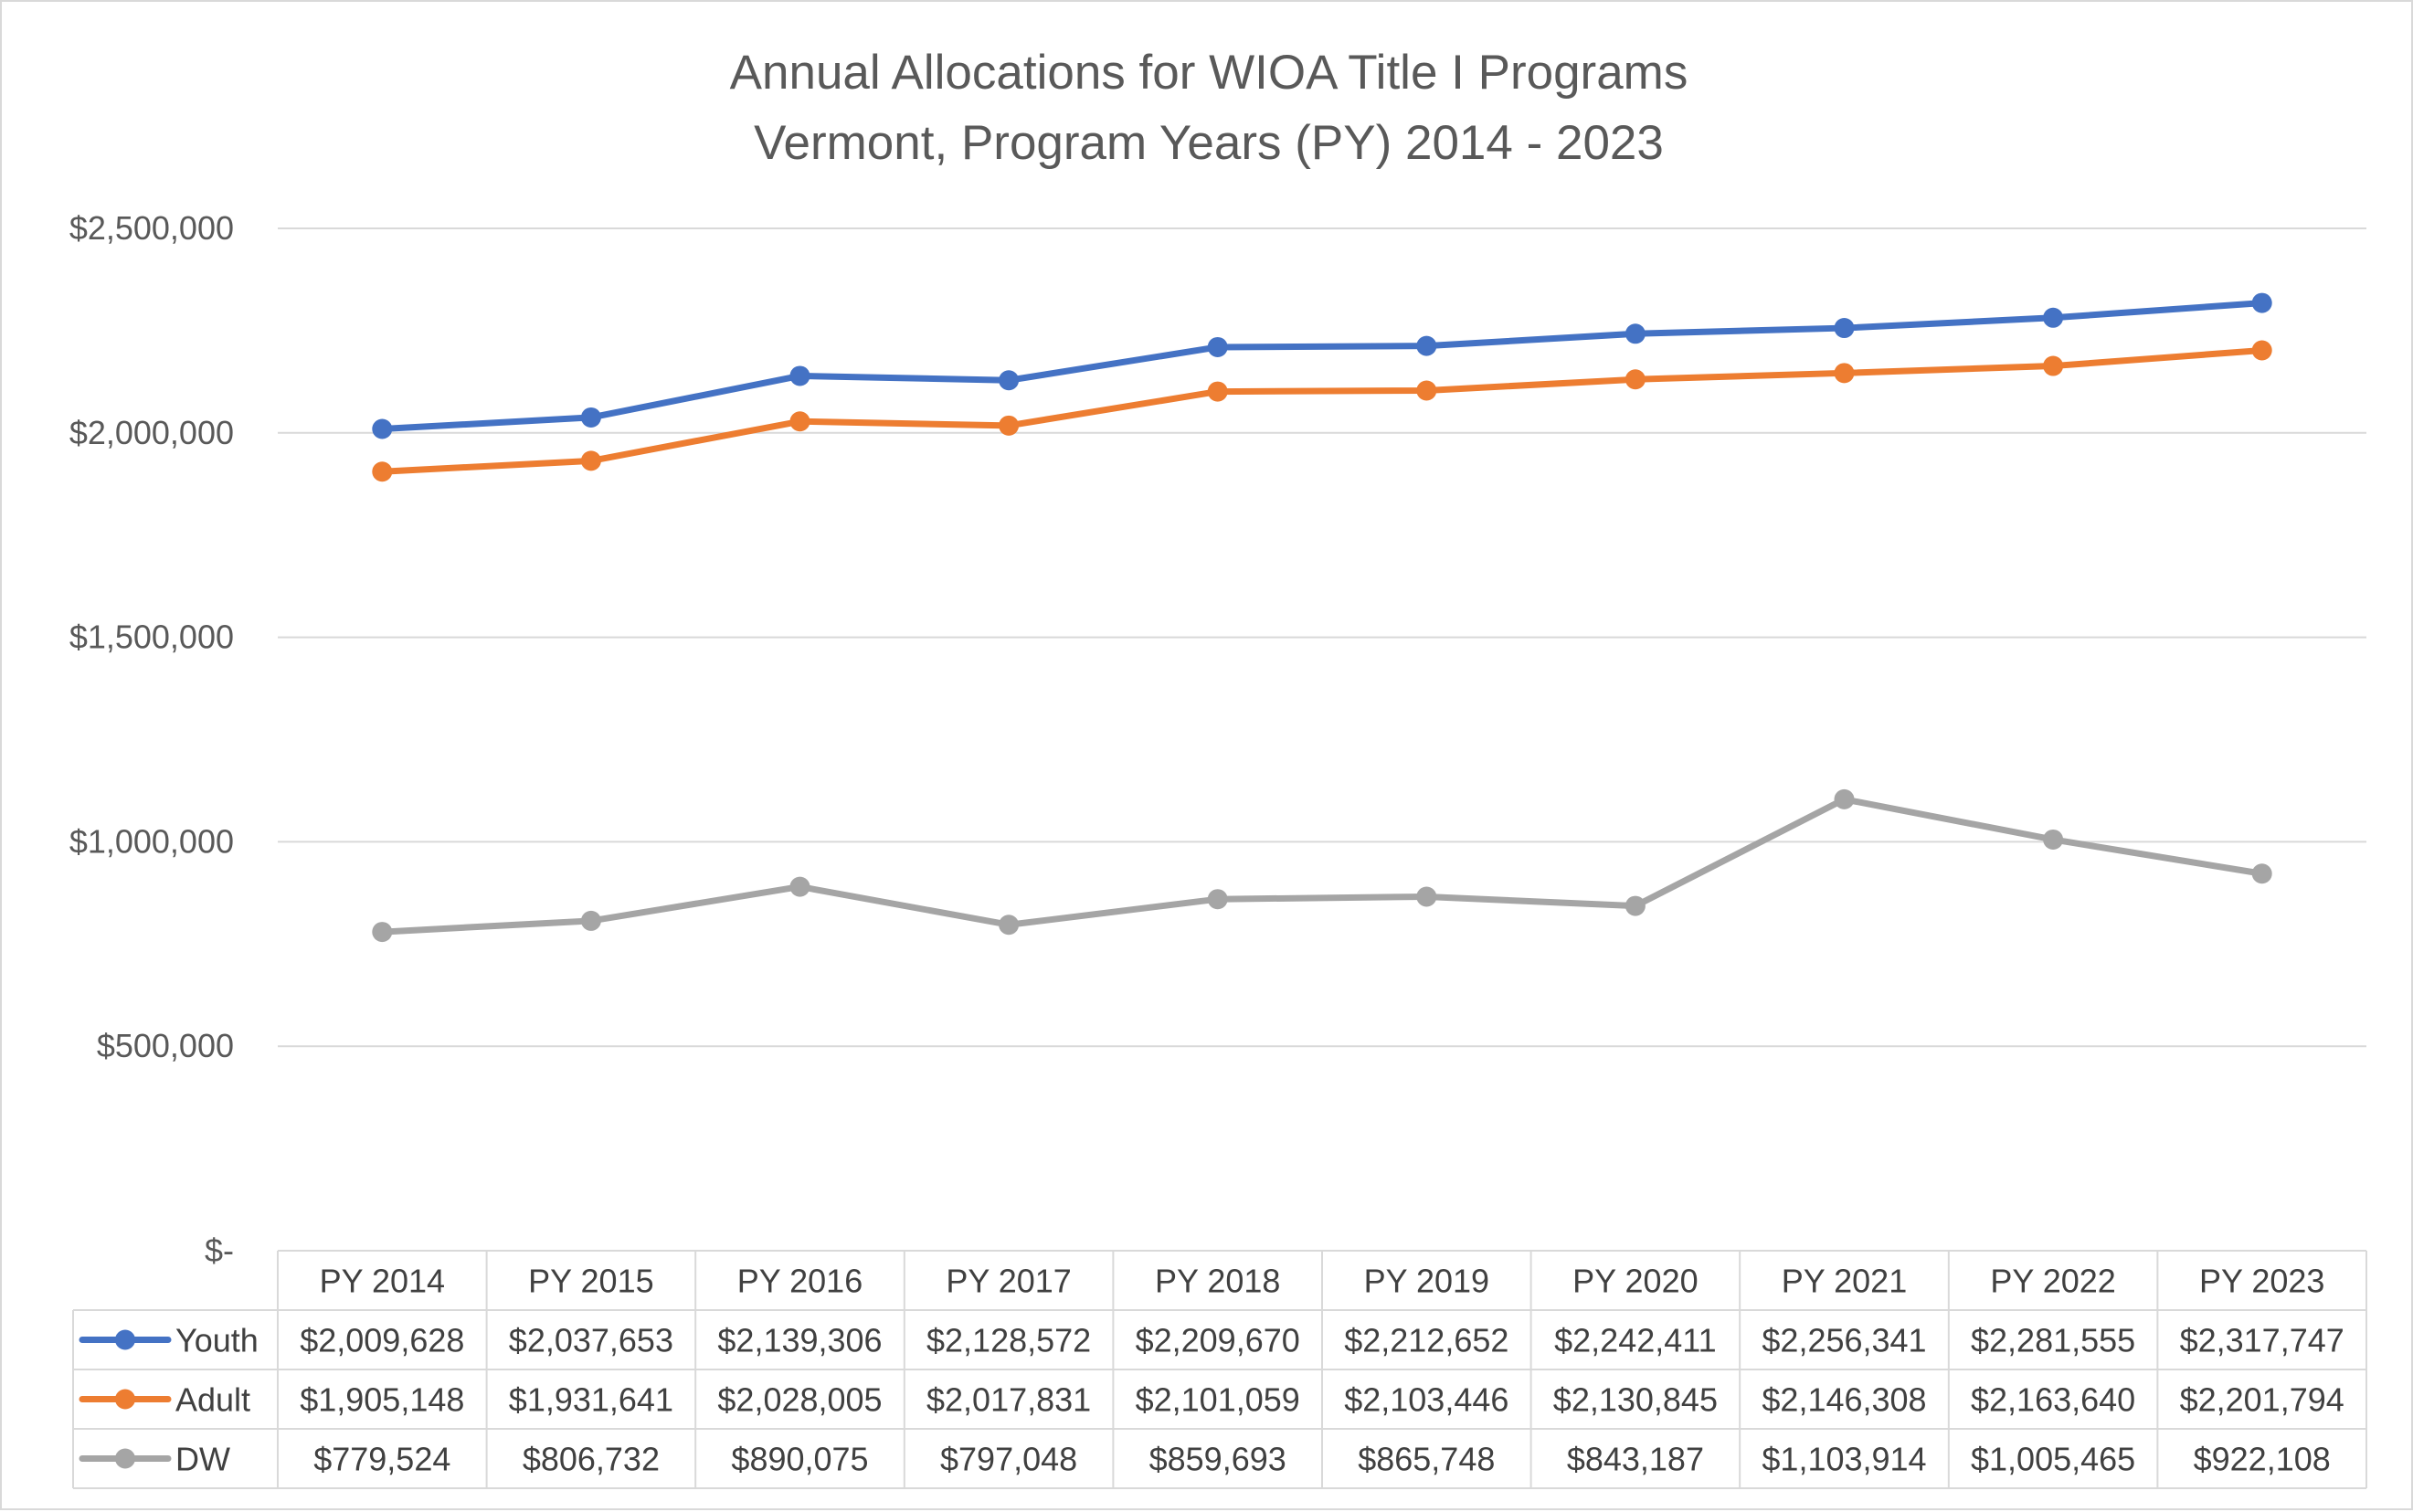 This screenshot has width=2413, height=1512. I want to click on category-label: PY 2023, so click(2261, 1281).